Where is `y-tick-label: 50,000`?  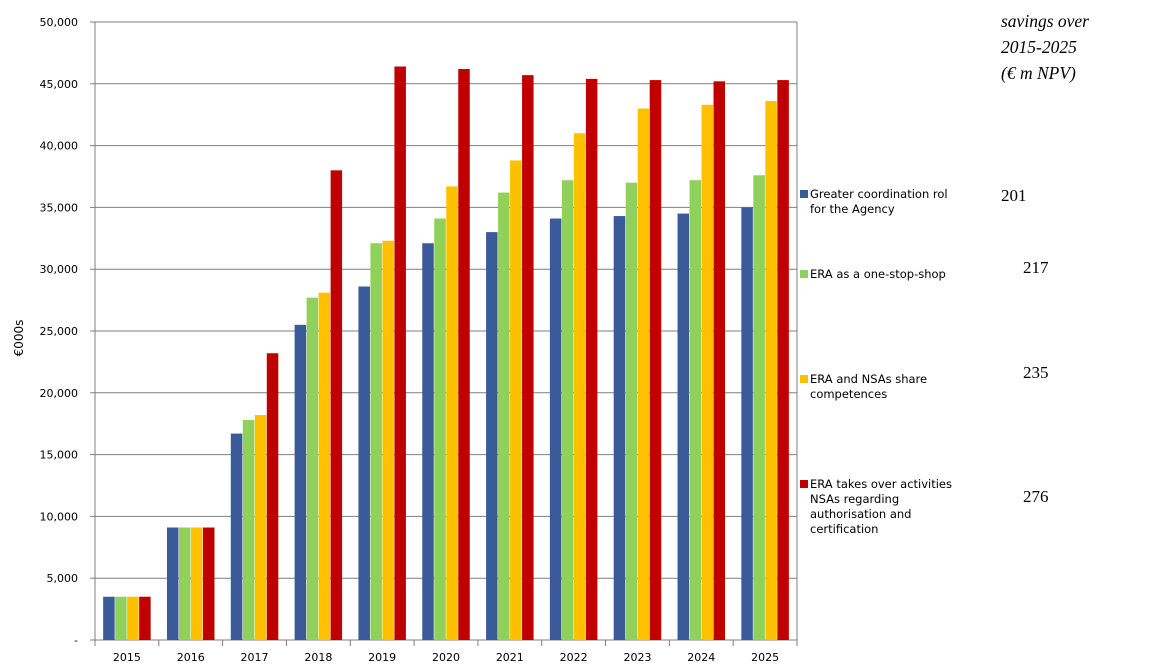 y-tick-label: 50,000 is located at coordinates (59, 22).